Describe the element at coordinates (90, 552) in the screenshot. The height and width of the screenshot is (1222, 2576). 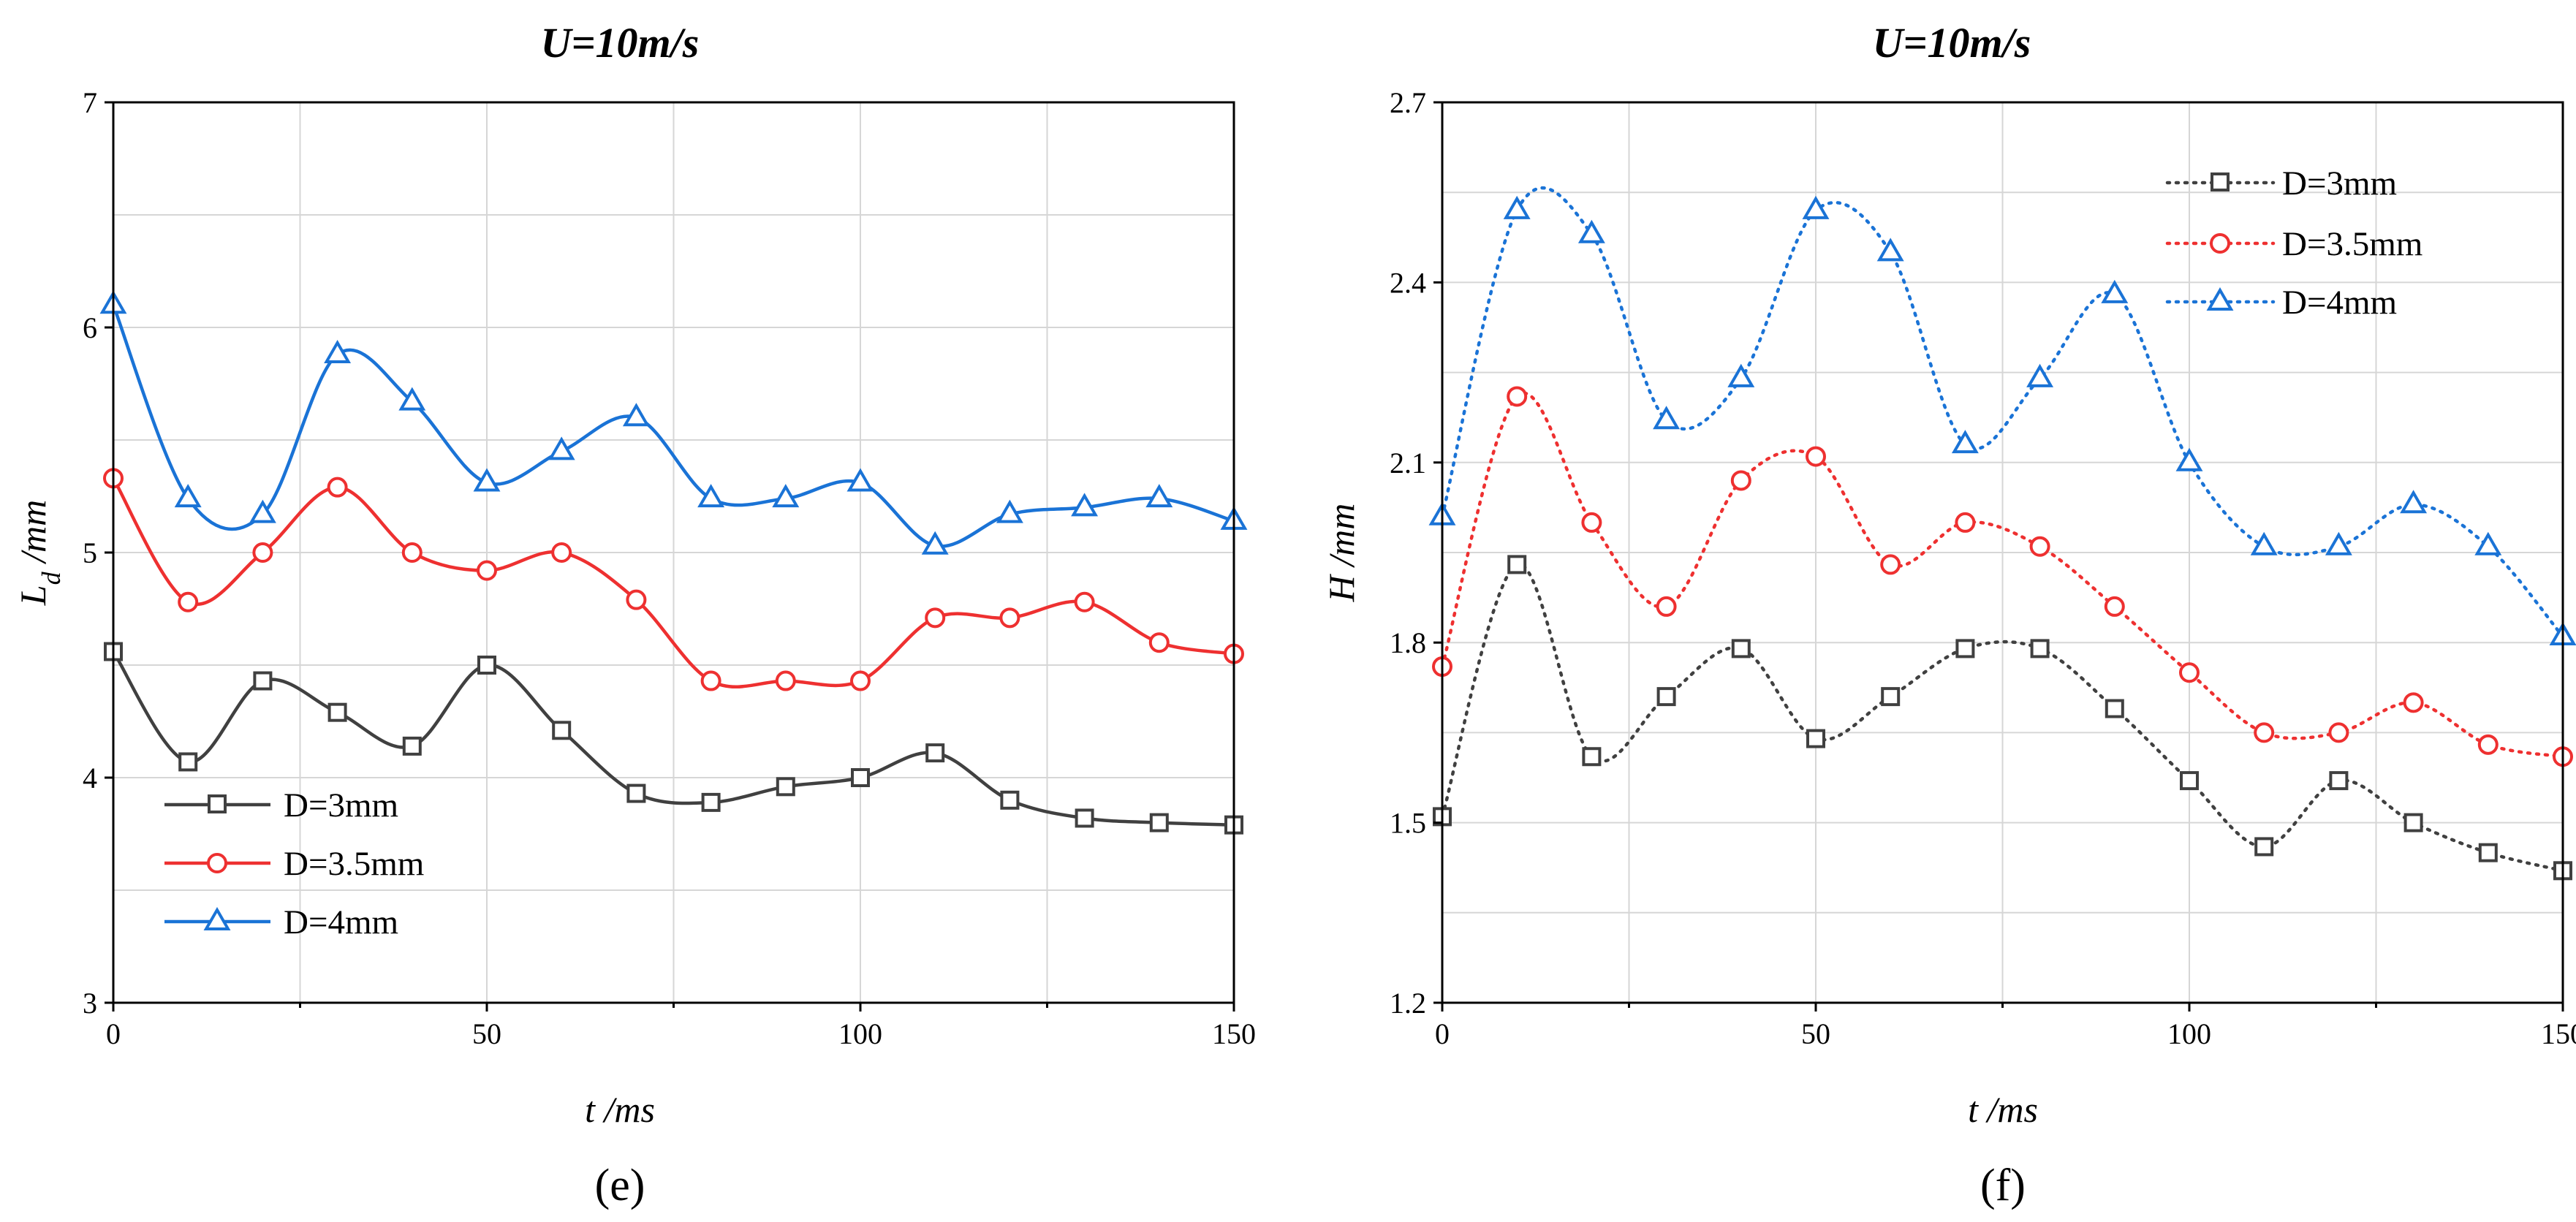
I see `y-tick-label: 5` at that location.